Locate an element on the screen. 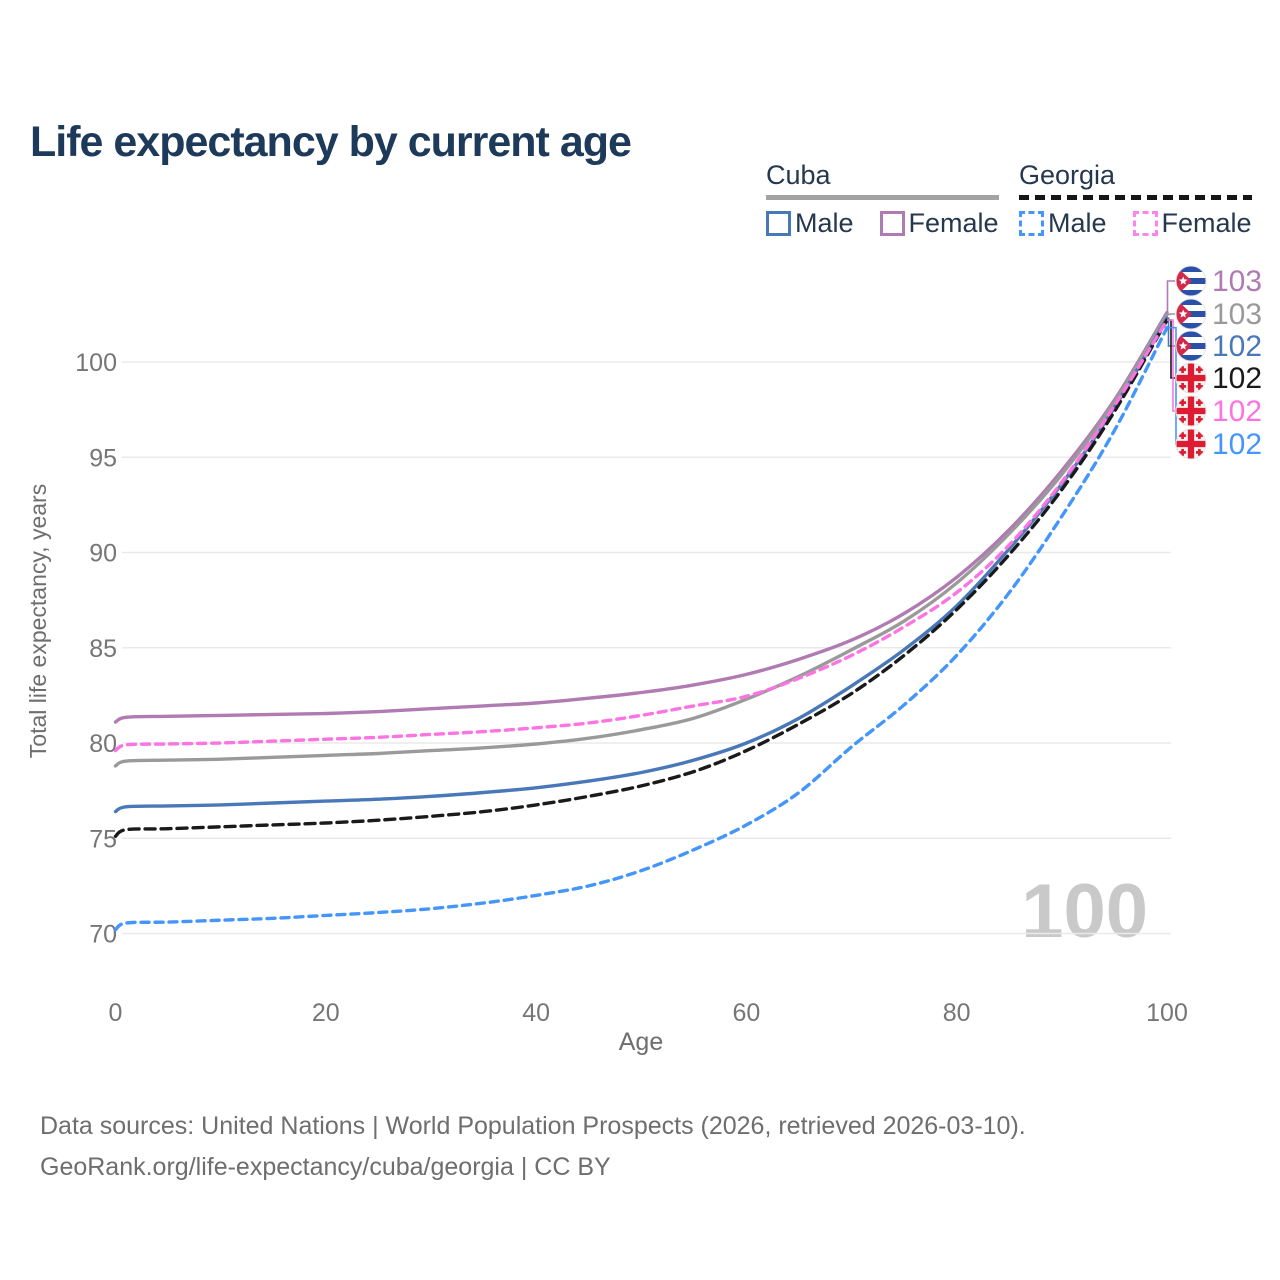 The height and width of the screenshot is (1280, 1280). x-tick-label-20: 20 is located at coordinates (326, 1013).